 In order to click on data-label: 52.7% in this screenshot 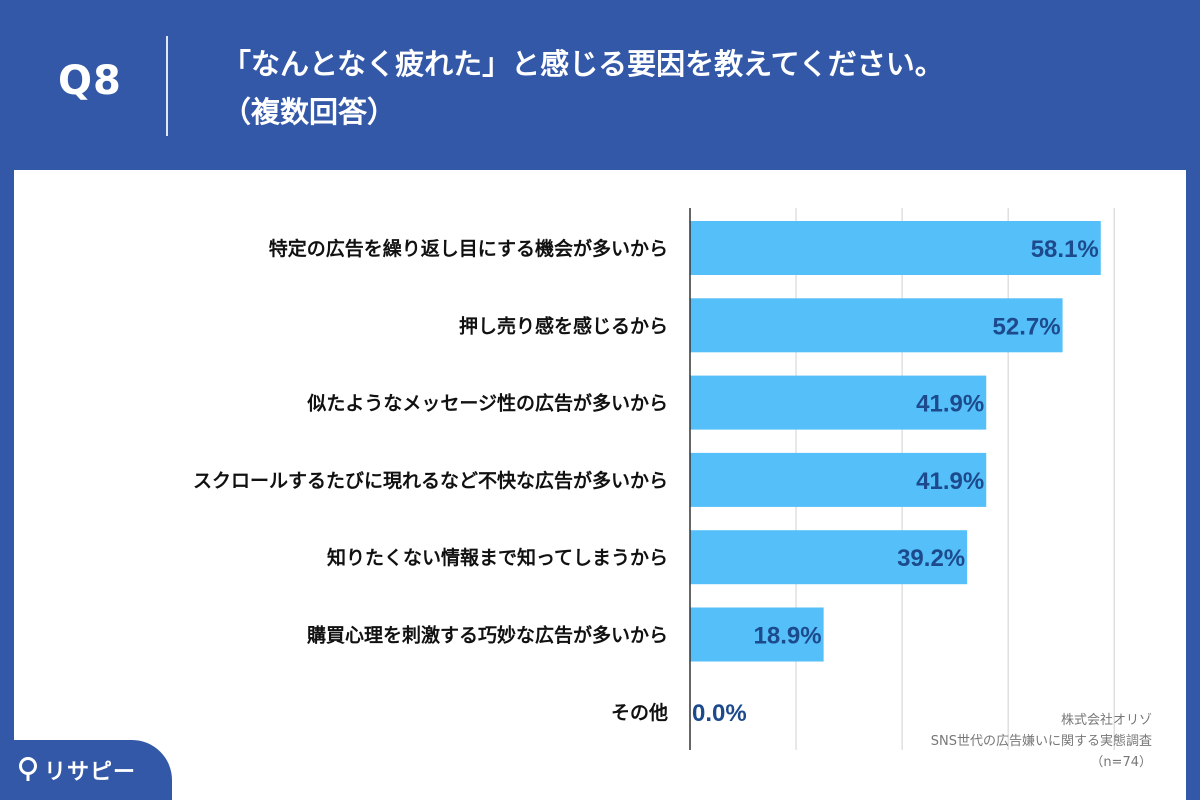, I will do `click(1027, 326)`.